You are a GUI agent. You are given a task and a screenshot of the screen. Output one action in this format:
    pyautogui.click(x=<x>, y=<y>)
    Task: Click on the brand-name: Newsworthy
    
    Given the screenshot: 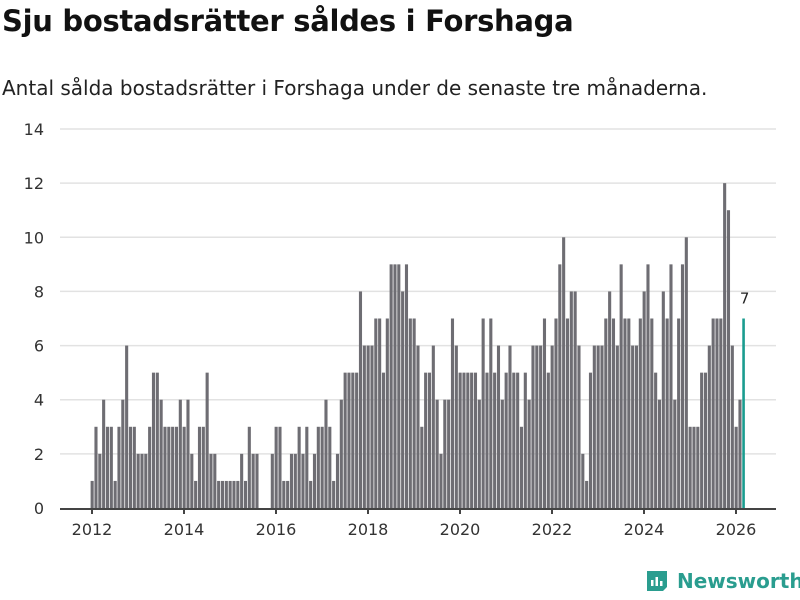 What is the action you would take?
    pyautogui.click(x=738, y=581)
    